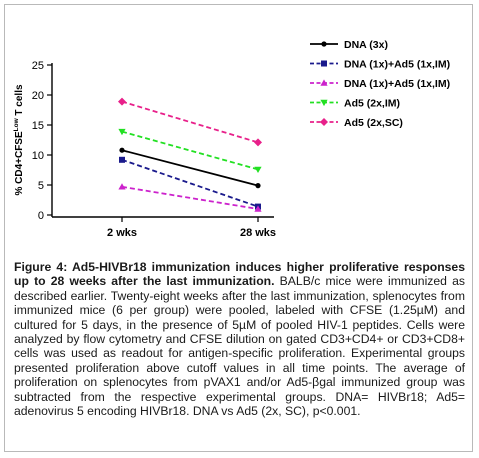  I want to click on legend-item: DNA (3x), so click(349, 45).